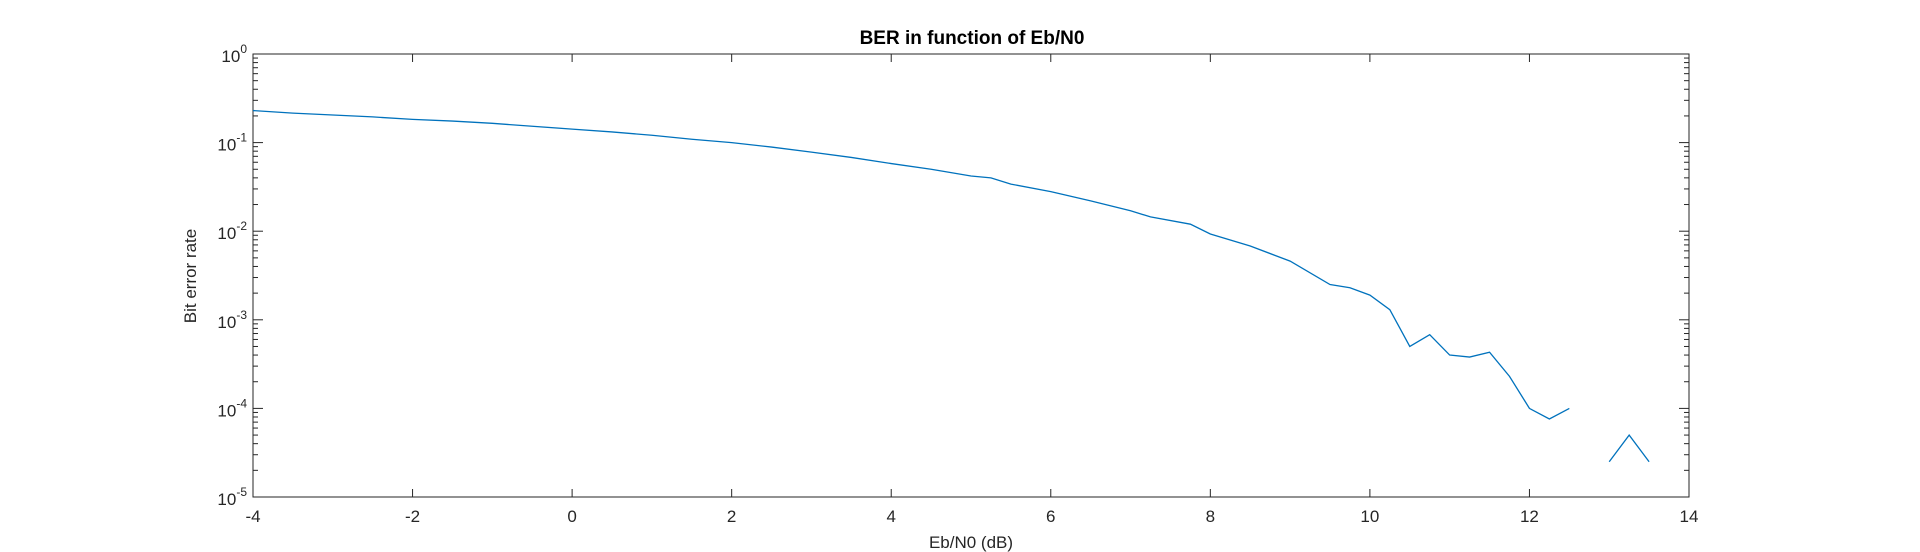 This screenshot has width=1920, height=552. I want to click on x-axis-label: Eb/N0 (dB), so click(971, 542).